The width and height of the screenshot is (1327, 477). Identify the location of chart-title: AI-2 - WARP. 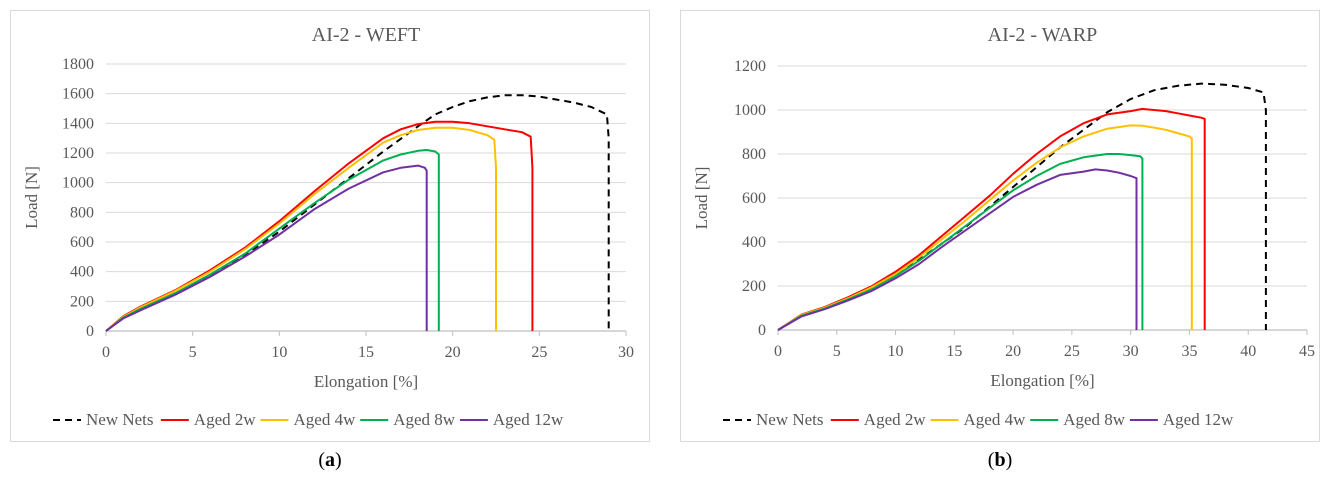
(1043, 35).